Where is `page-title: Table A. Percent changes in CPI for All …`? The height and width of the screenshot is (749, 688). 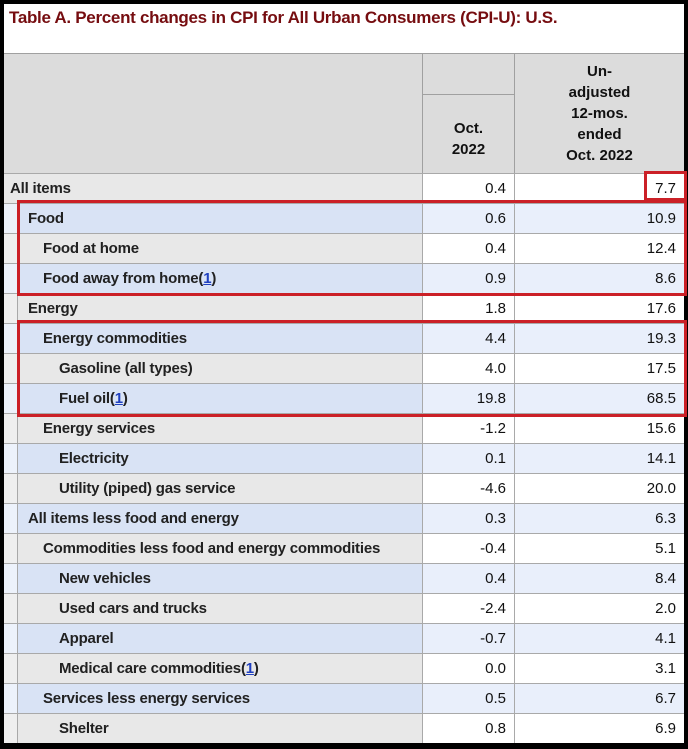 page-title: Table A. Percent changes in CPI for All … is located at coordinates (283, 17).